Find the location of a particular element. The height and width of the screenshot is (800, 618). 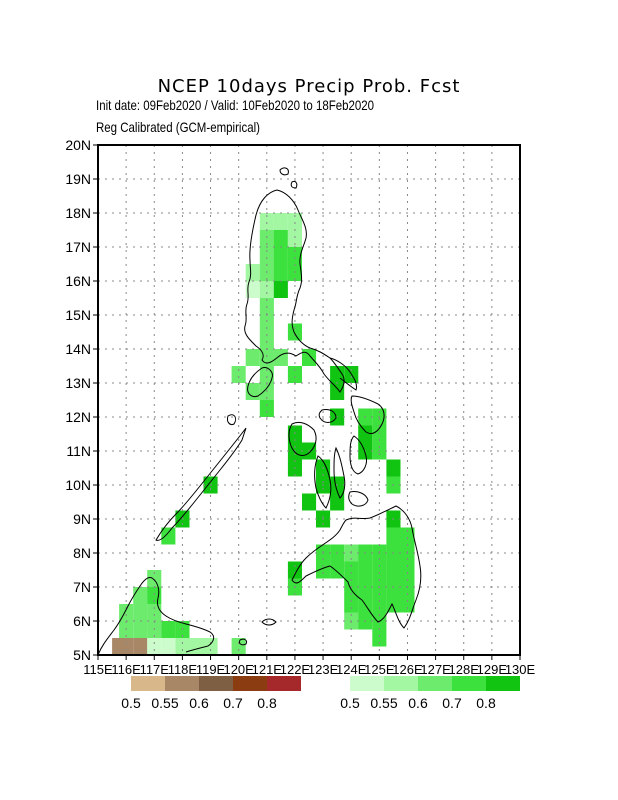

lon-tick-label: 126E is located at coordinates (407, 669).